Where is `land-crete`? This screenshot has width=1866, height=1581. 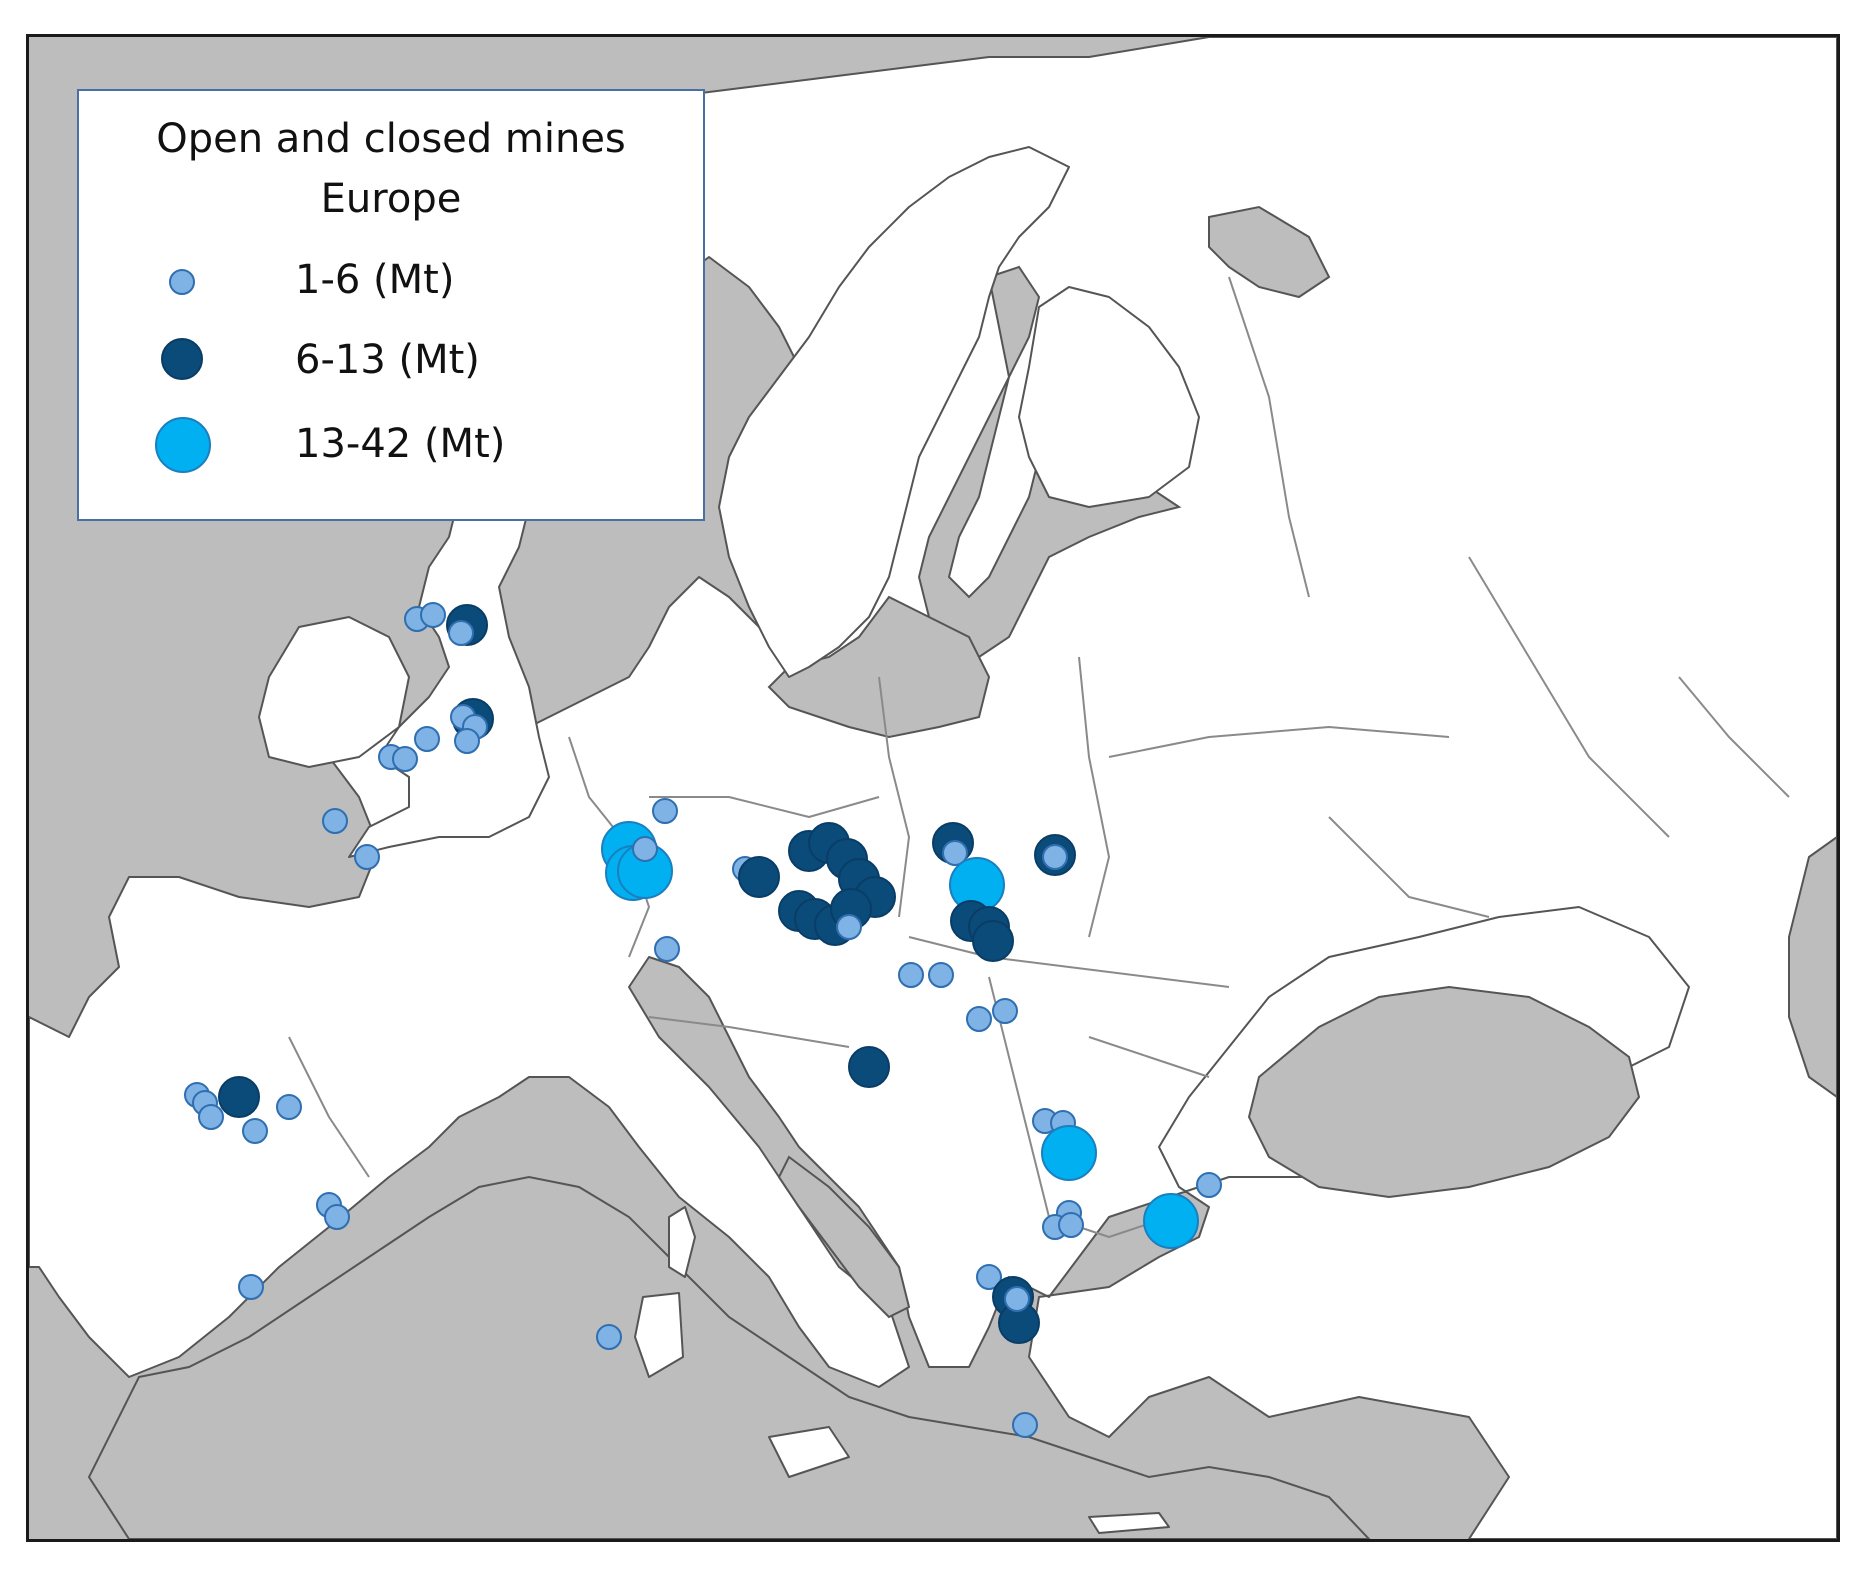 land-crete is located at coordinates (1129, 1523).